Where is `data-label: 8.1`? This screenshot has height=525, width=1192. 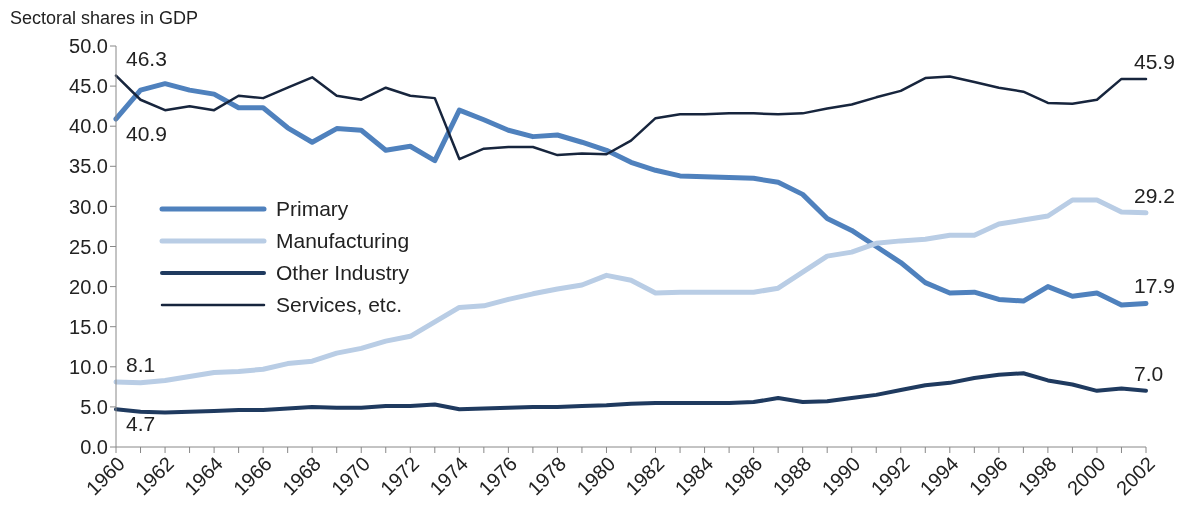
data-label: 8.1 is located at coordinates (141, 365).